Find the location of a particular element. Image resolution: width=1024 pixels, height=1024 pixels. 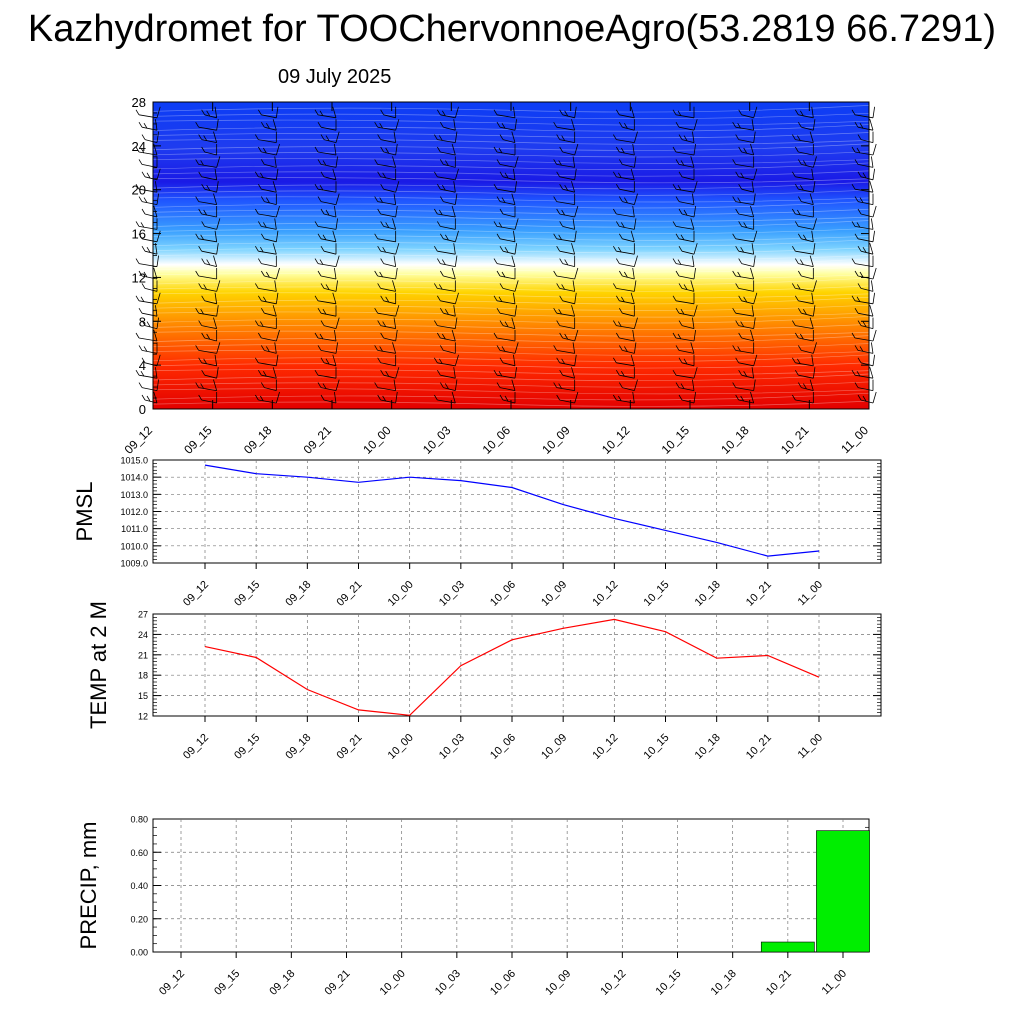

y-tick-label: 1013.0 is located at coordinates (134, 495).